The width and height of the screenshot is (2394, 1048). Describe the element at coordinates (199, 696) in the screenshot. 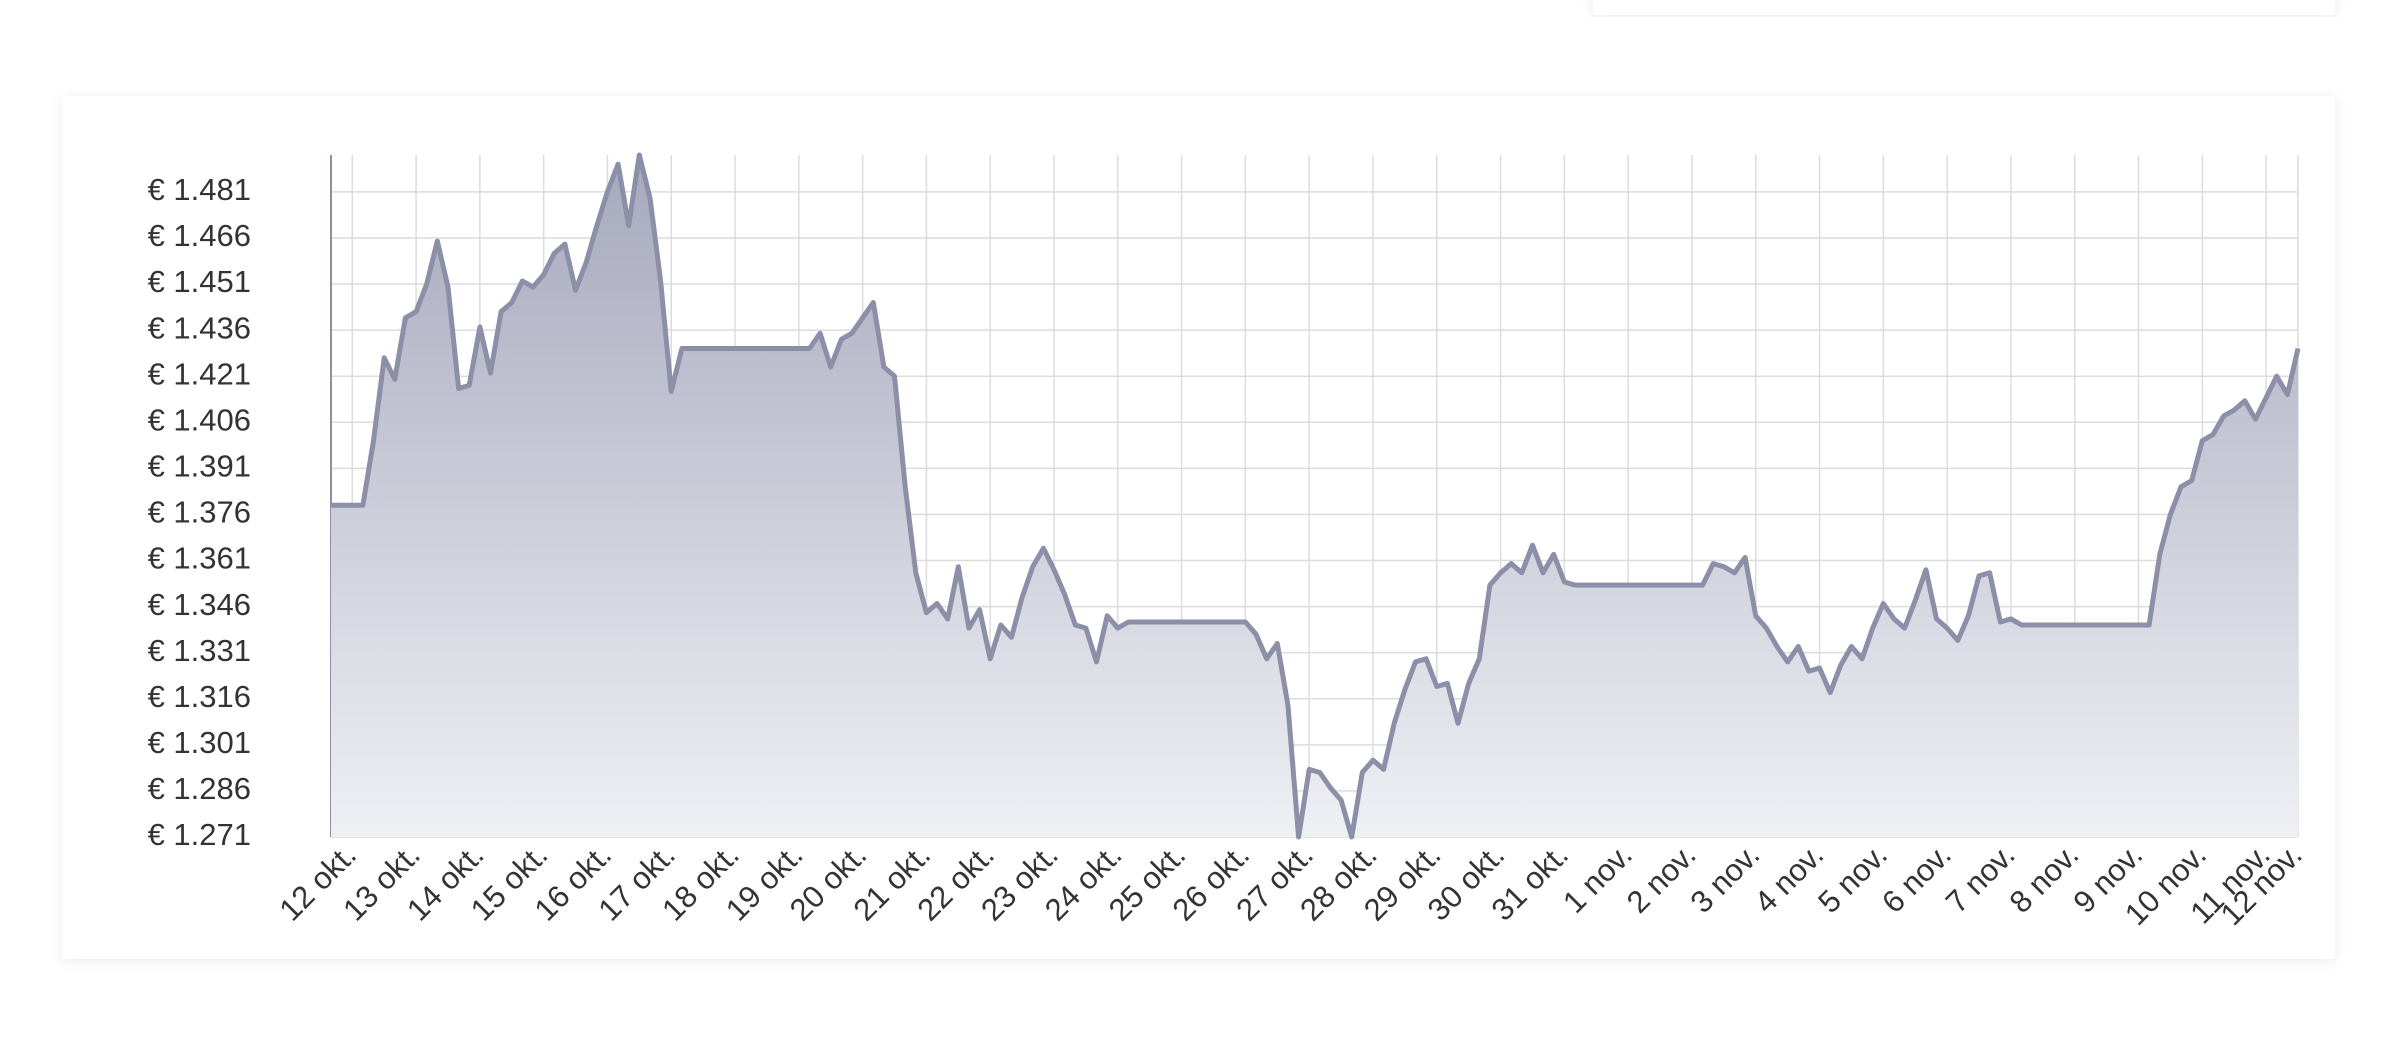

I see `y-tick-label: € 1.316` at that location.